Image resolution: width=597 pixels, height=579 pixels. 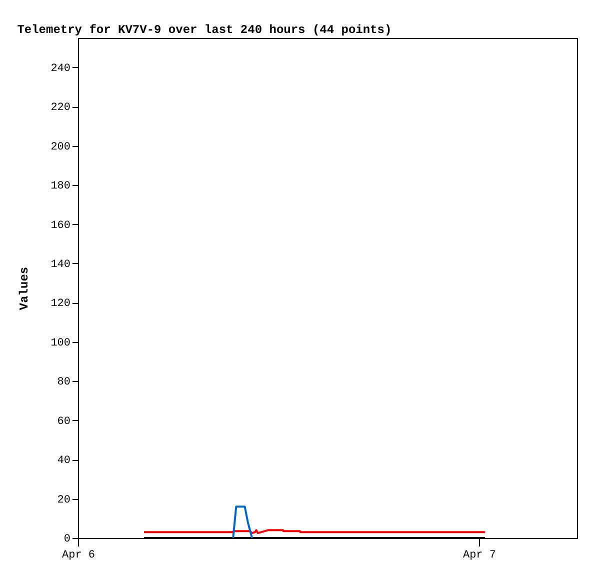 What do you see at coordinates (63, 500) in the screenshot?
I see `y-tick-label: 20` at bounding box center [63, 500].